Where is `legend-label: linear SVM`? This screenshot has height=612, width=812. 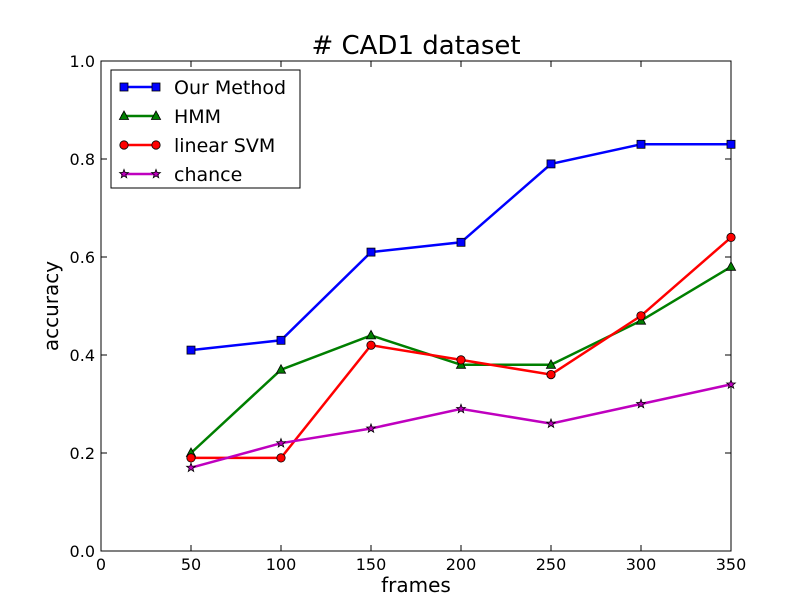 legend-label: linear SVM is located at coordinates (224, 146).